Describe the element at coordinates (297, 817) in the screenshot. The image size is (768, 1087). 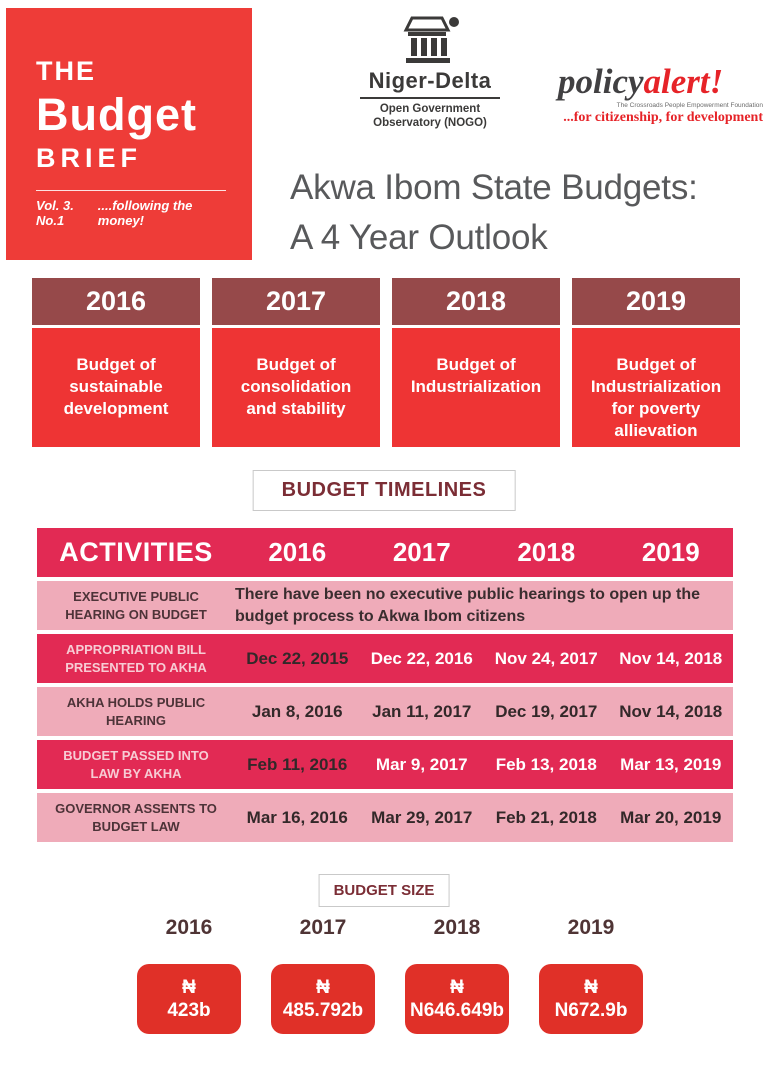
I see `date-cell: Mar 16, 2016` at that location.